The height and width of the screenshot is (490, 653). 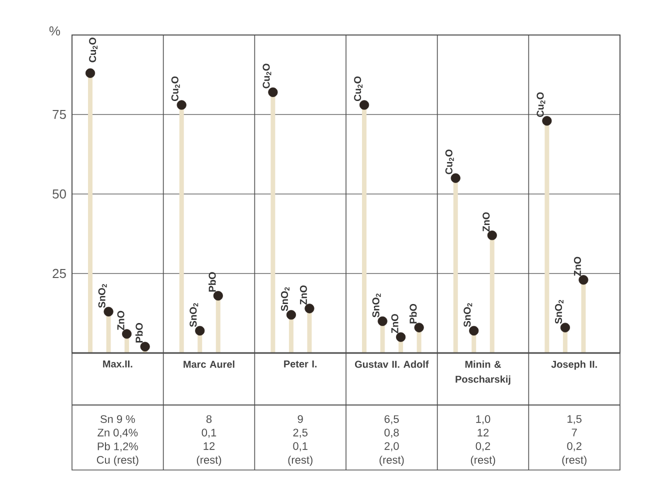 What do you see at coordinates (391, 419) in the screenshot?
I see `text: 6,5` at bounding box center [391, 419].